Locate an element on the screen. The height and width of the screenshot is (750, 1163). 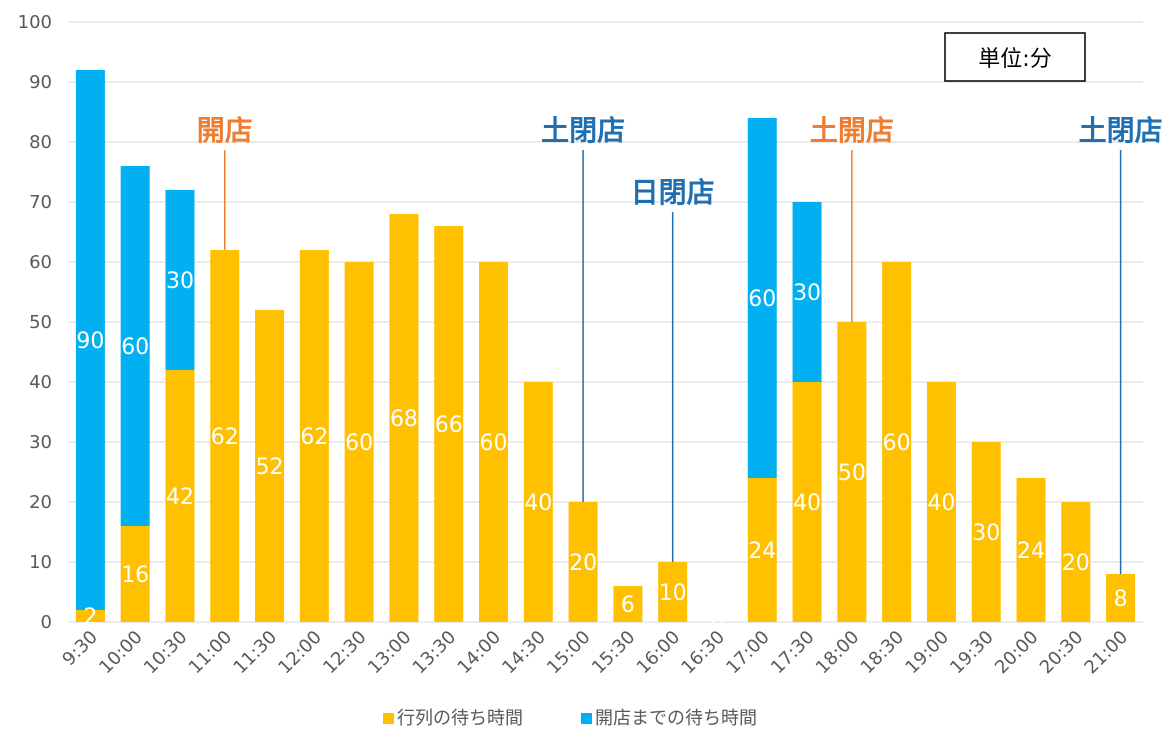
unit-box: 単位:分 is located at coordinates (1015, 57).